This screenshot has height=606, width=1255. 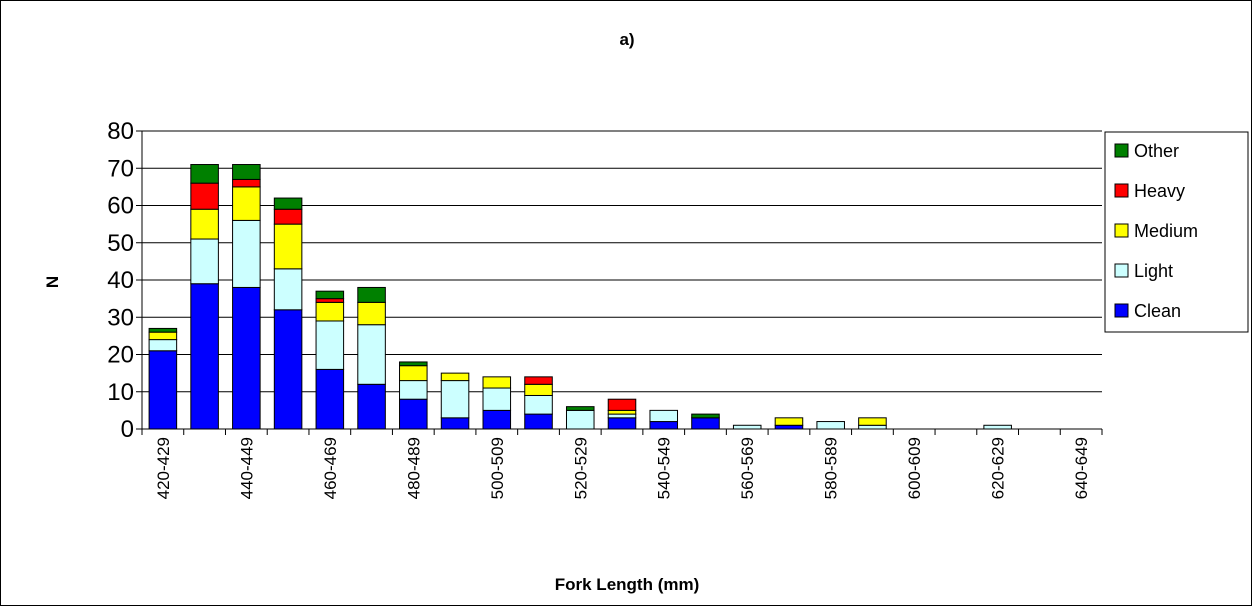 I want to click on legend-swatch-other, so click(x=1121, y=150).